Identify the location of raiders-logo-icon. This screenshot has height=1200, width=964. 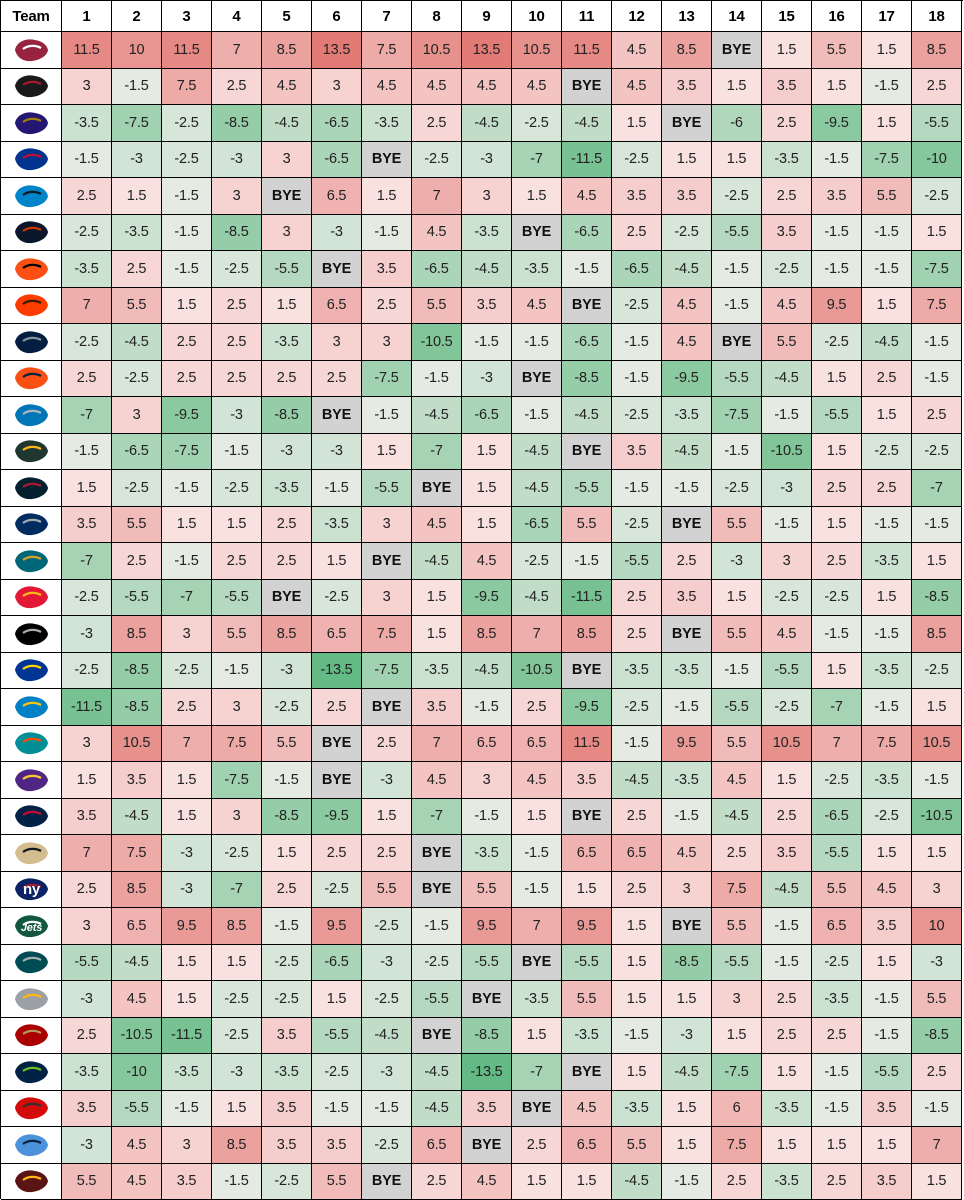
(31, 634).